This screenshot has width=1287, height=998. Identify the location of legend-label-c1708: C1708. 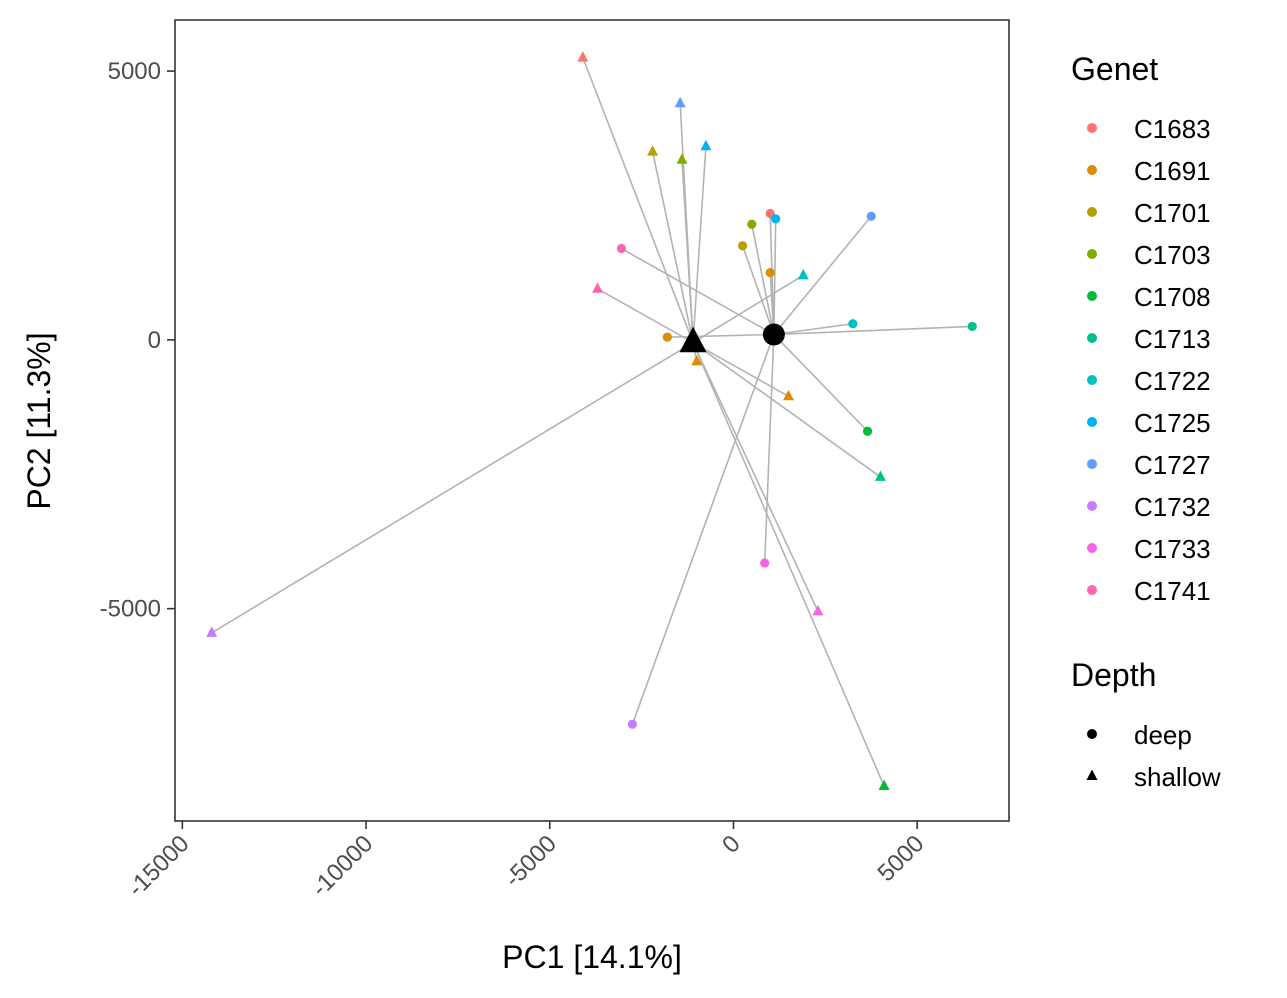
(1172, 297).